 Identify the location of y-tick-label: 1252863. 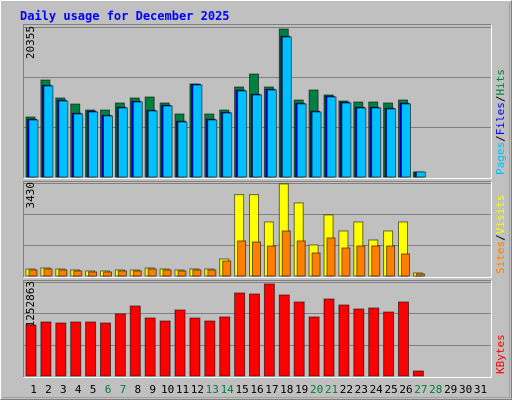
(30, 304).